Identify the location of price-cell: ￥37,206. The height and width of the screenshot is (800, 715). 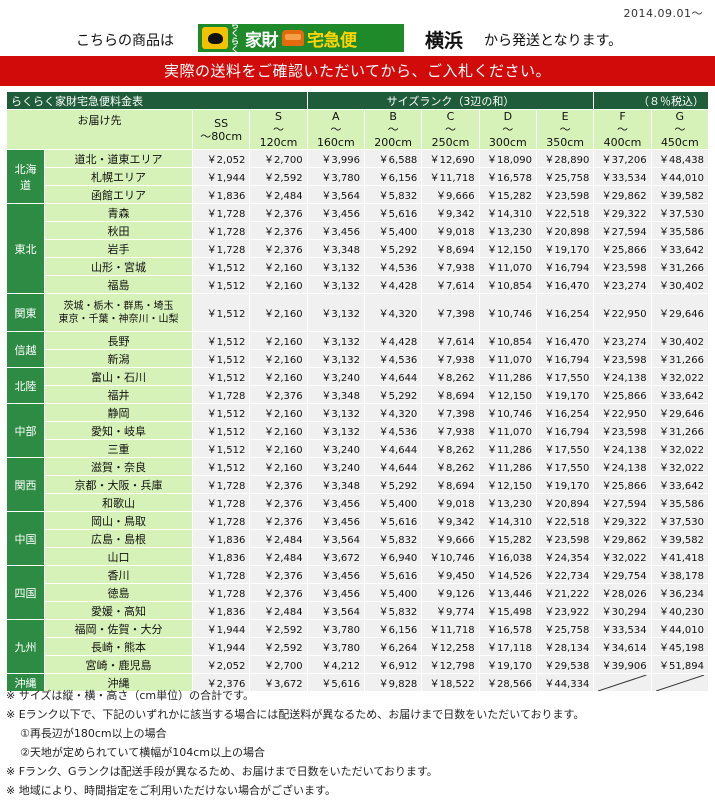
(622, 158).